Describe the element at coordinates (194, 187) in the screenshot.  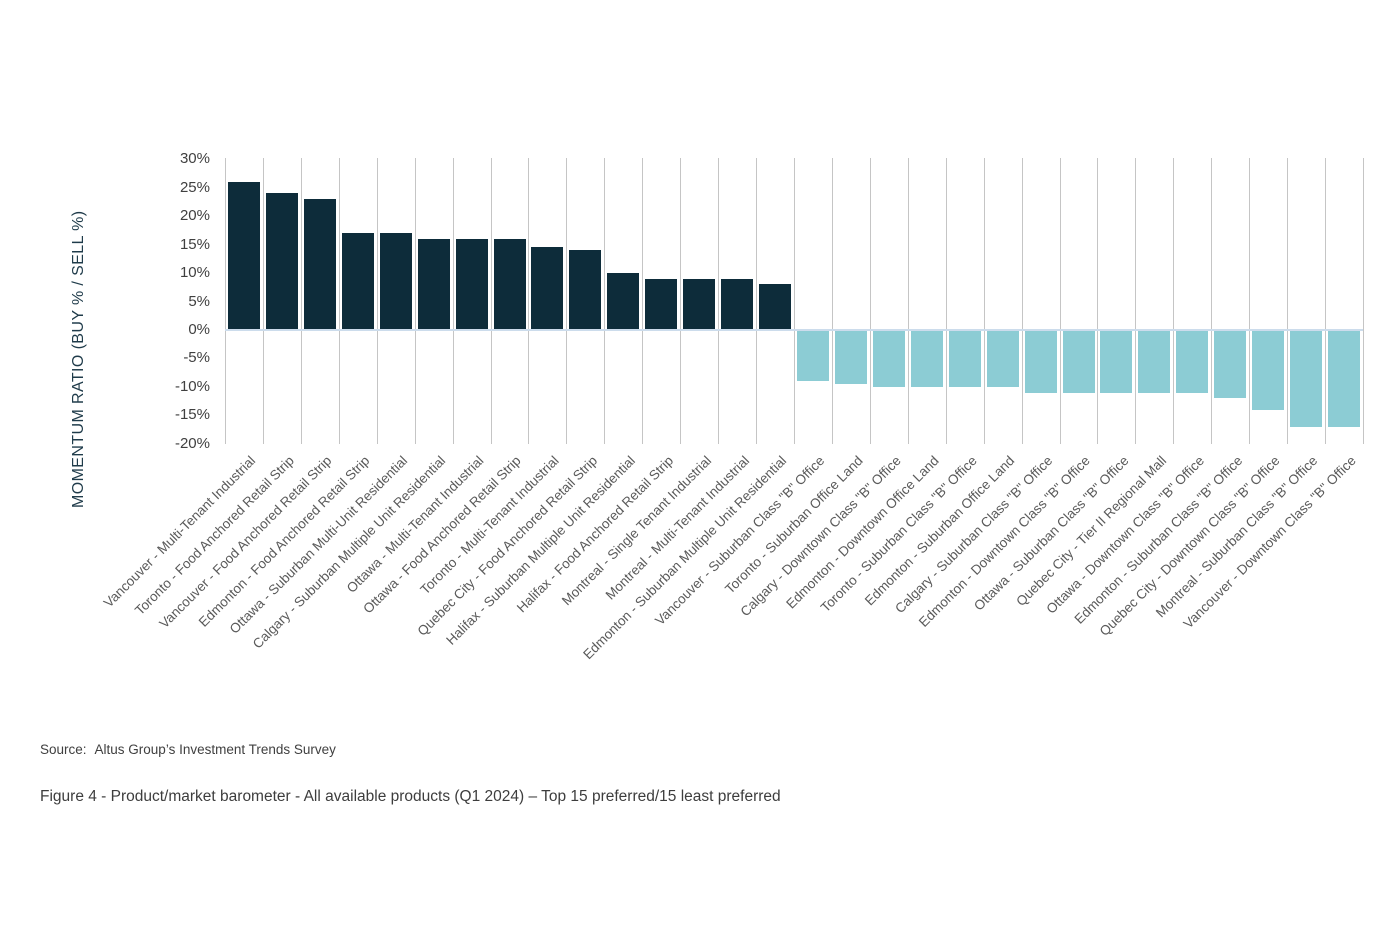
I see `y-tick-label: 25%` at that location.